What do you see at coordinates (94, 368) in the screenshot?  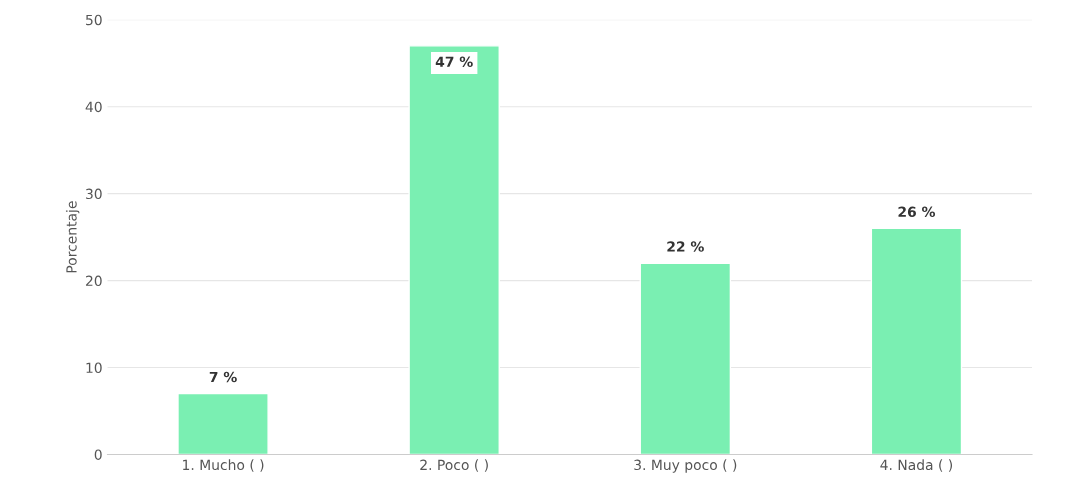 I see `y-tick-label: 10` at bounding box center [94, 368].